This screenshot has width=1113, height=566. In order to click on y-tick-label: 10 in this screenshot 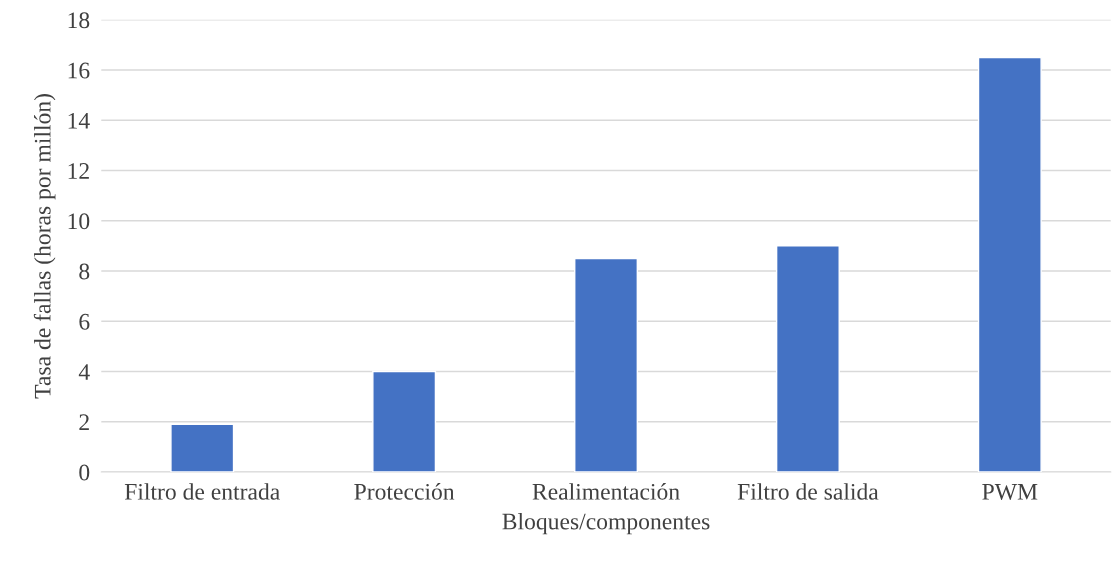, I will do `click(79, 221)`.